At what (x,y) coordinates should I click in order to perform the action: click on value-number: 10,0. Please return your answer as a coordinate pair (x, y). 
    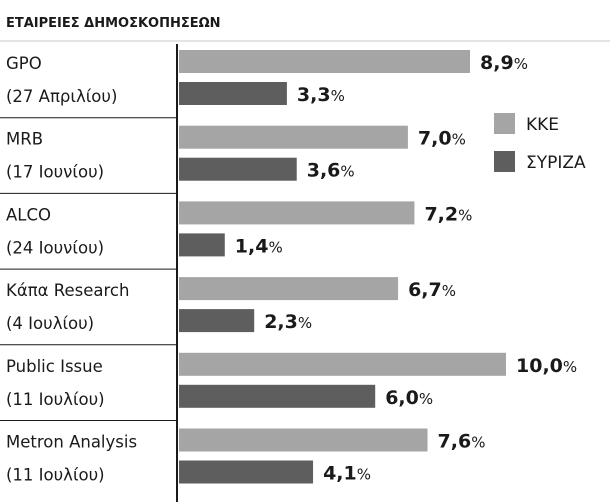
    Looking at the image, I should click on (539, 366).